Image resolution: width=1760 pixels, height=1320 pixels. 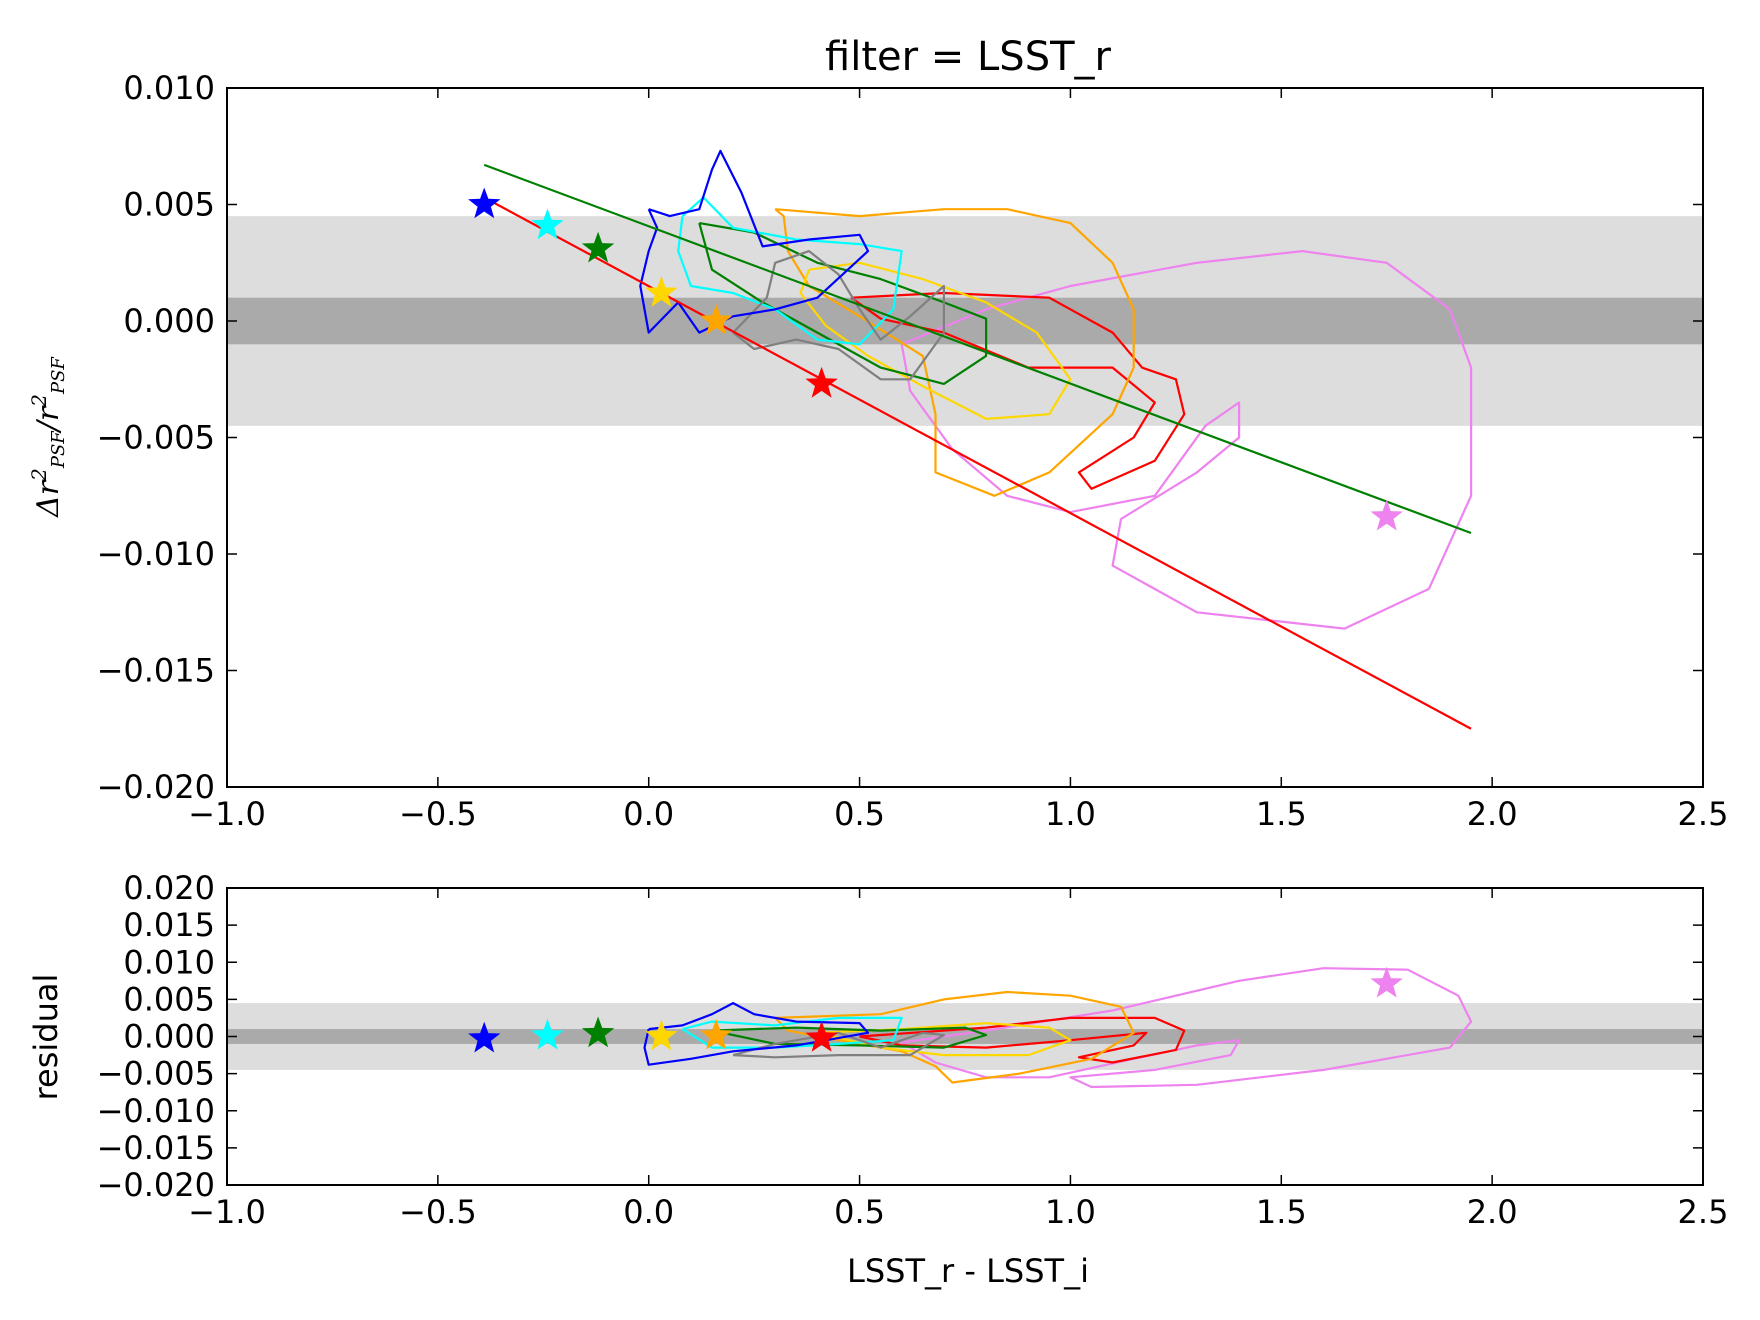 I want to click on main-stars, so click(x=935, y=359).